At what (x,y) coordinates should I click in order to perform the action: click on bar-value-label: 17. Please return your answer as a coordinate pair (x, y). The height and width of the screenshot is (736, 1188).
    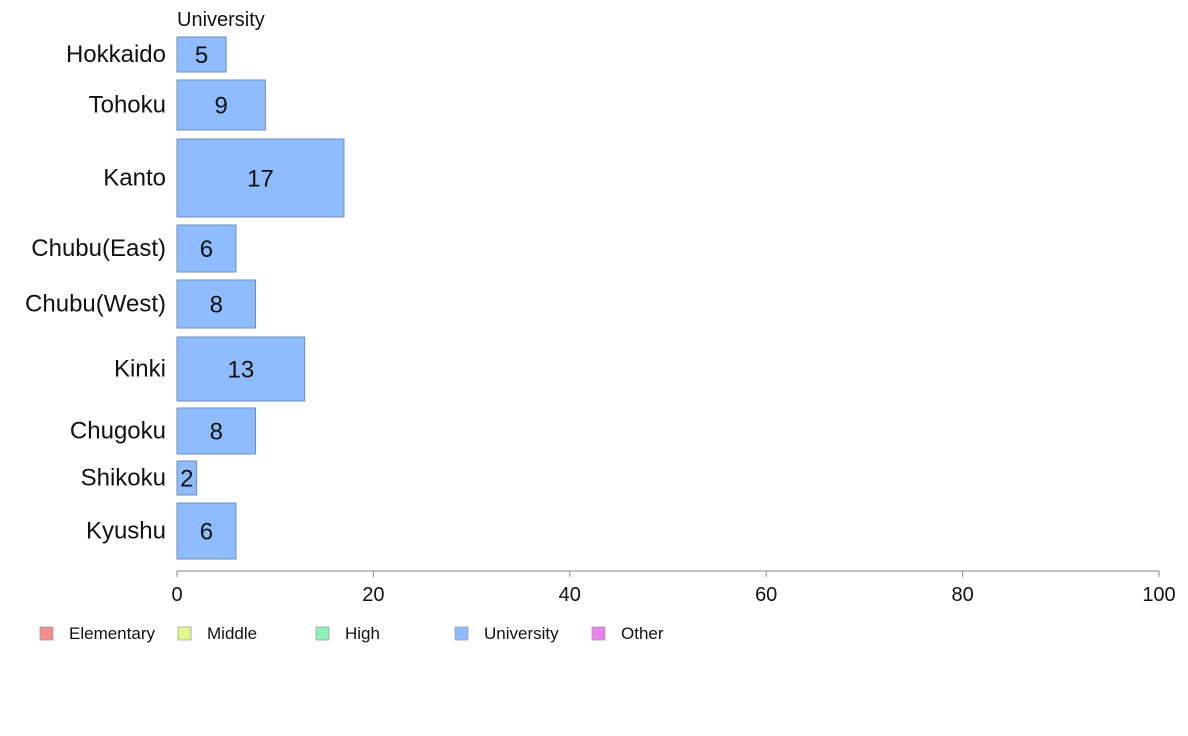
    Looking at the image, I should click on (260, 179).